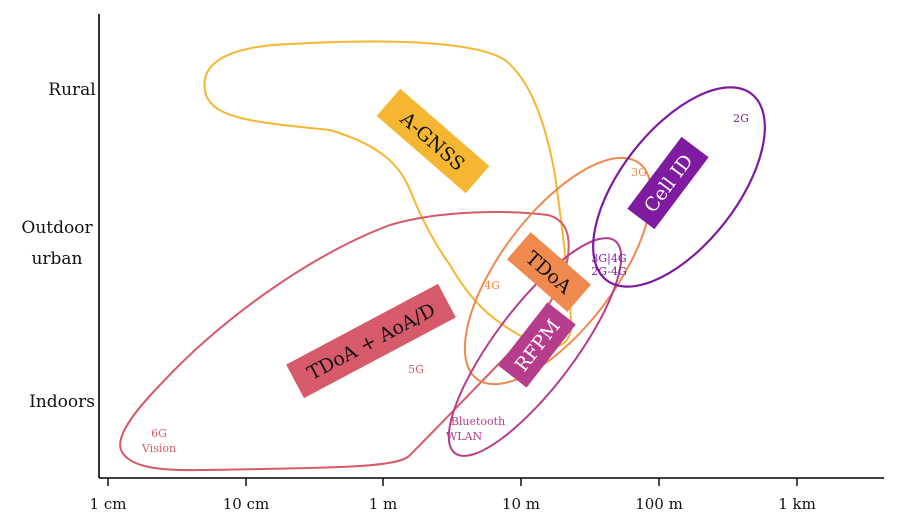 The height and width of the screenshot is (521, 899). Describe the element at coordinates (741, 118) in the screenshot. I see `tech-annotation-2g: 2G` at that location.